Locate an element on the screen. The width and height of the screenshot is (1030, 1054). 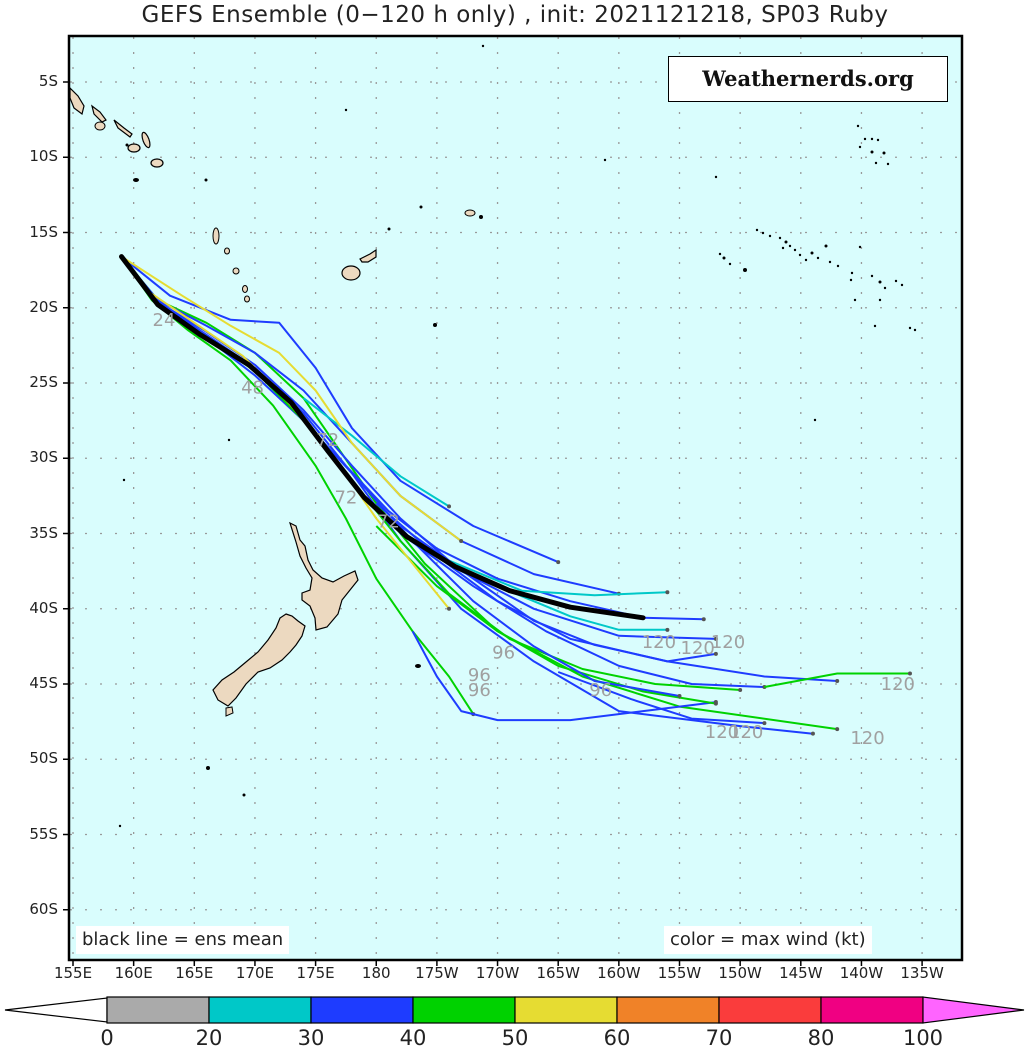
forecast-hour-label: 24 is located at coordinates (164, 320).